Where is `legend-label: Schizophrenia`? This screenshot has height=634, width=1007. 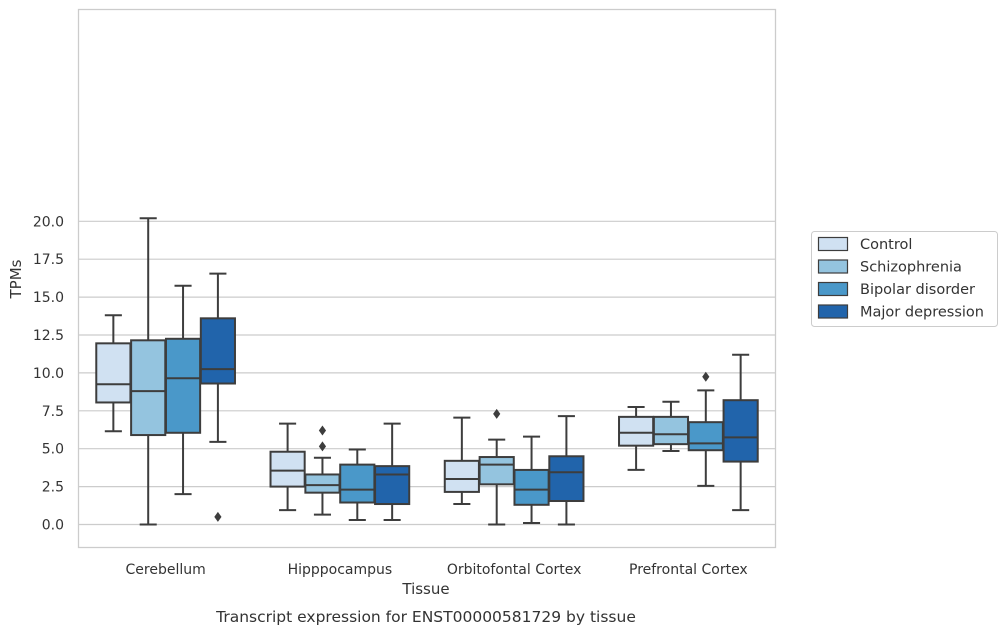
legend-label: Schizophrenia is located at coordinates (911, 268).